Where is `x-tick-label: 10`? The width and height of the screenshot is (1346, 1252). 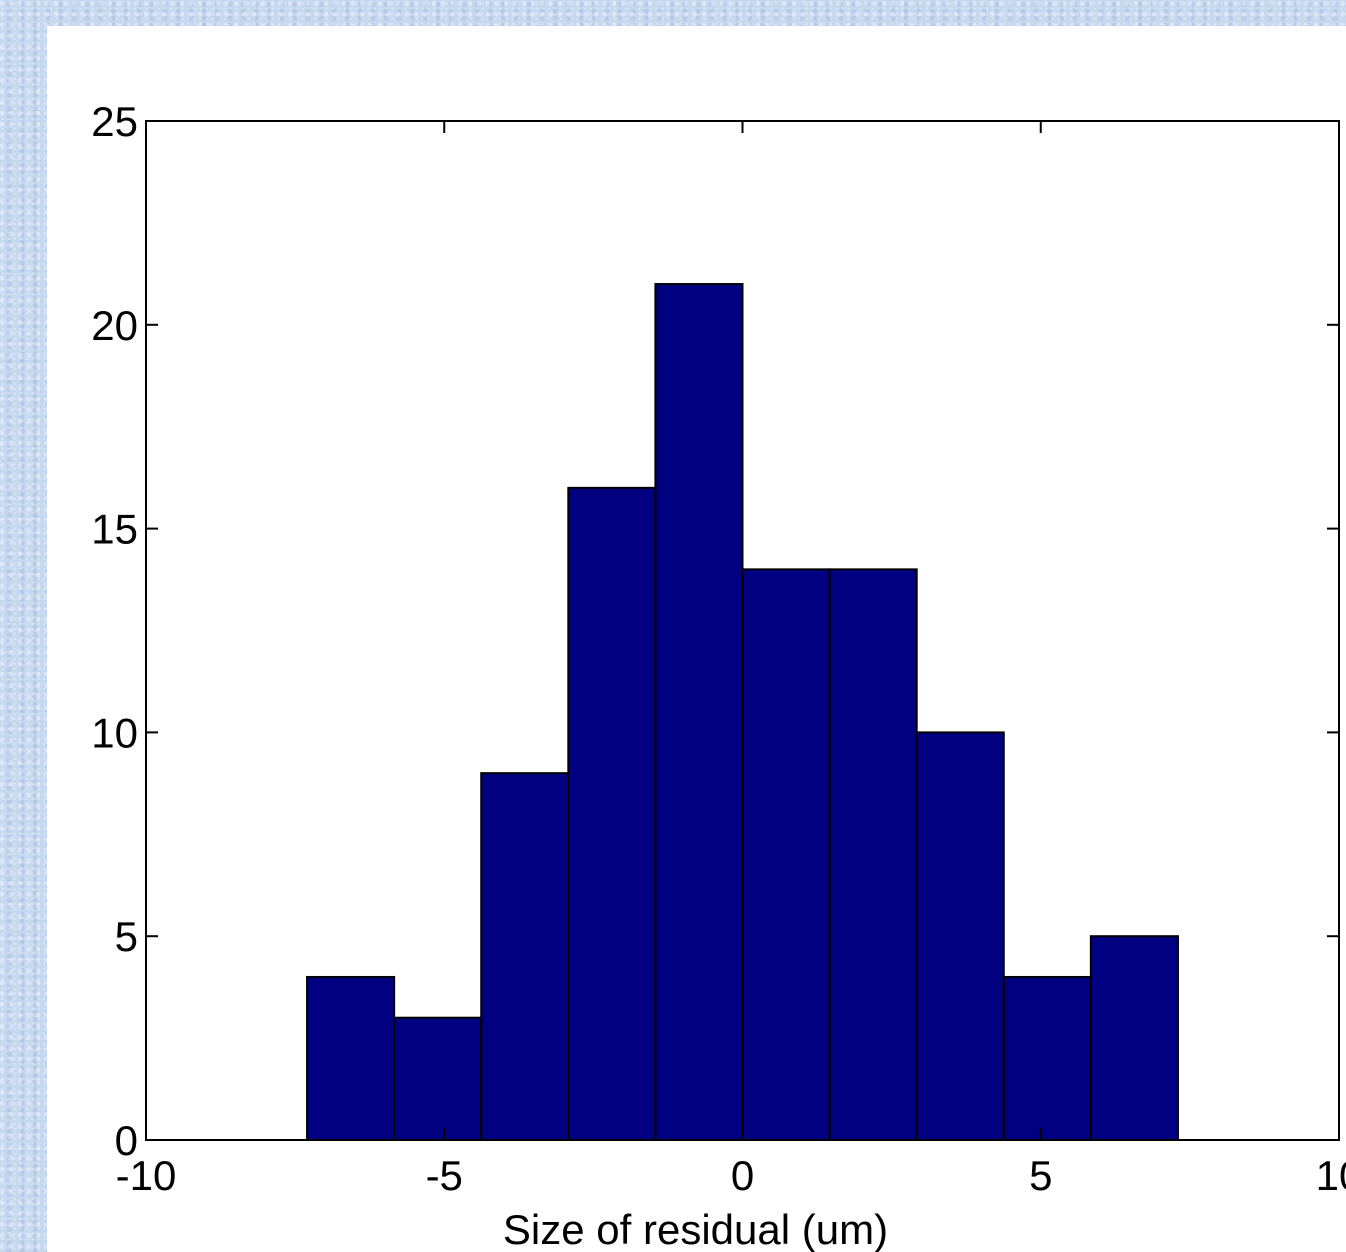
x-tick-label: 10 is located at coordinates (1331, 1175).